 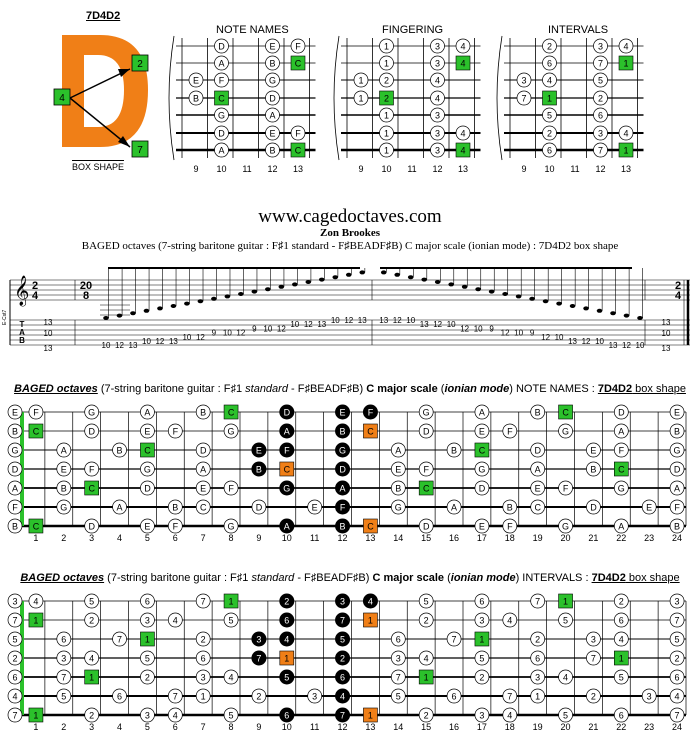 What do you see at coordinates (553, 578) in the screenshot?
I see `title-part: ) INTERVALS :` at bounding box center [553, 578].